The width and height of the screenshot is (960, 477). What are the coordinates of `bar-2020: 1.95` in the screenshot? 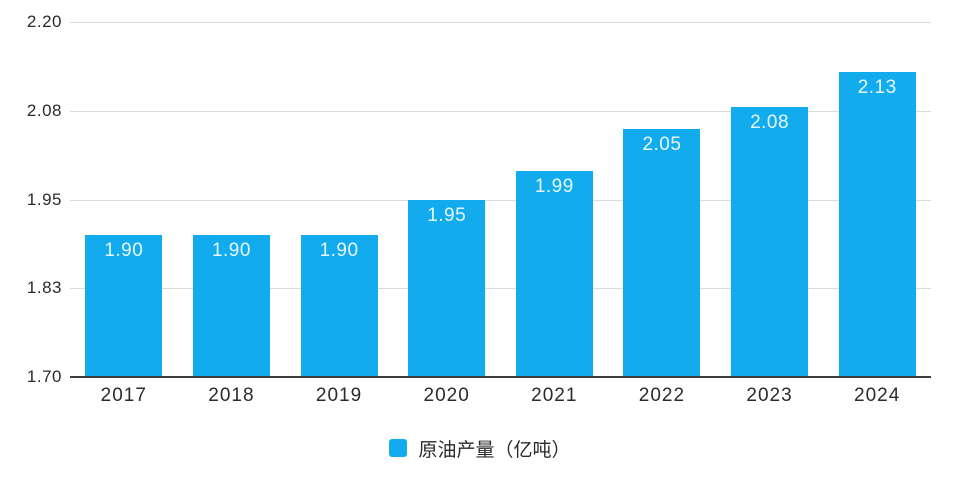 It's located at (447, 288).